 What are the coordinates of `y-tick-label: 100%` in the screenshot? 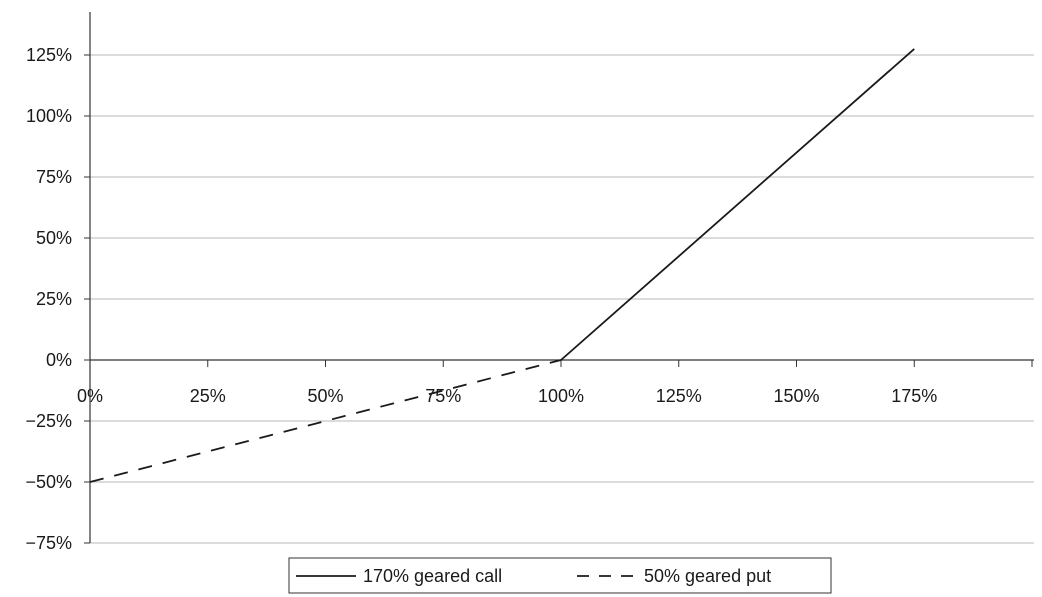 It's located at (49, 116).